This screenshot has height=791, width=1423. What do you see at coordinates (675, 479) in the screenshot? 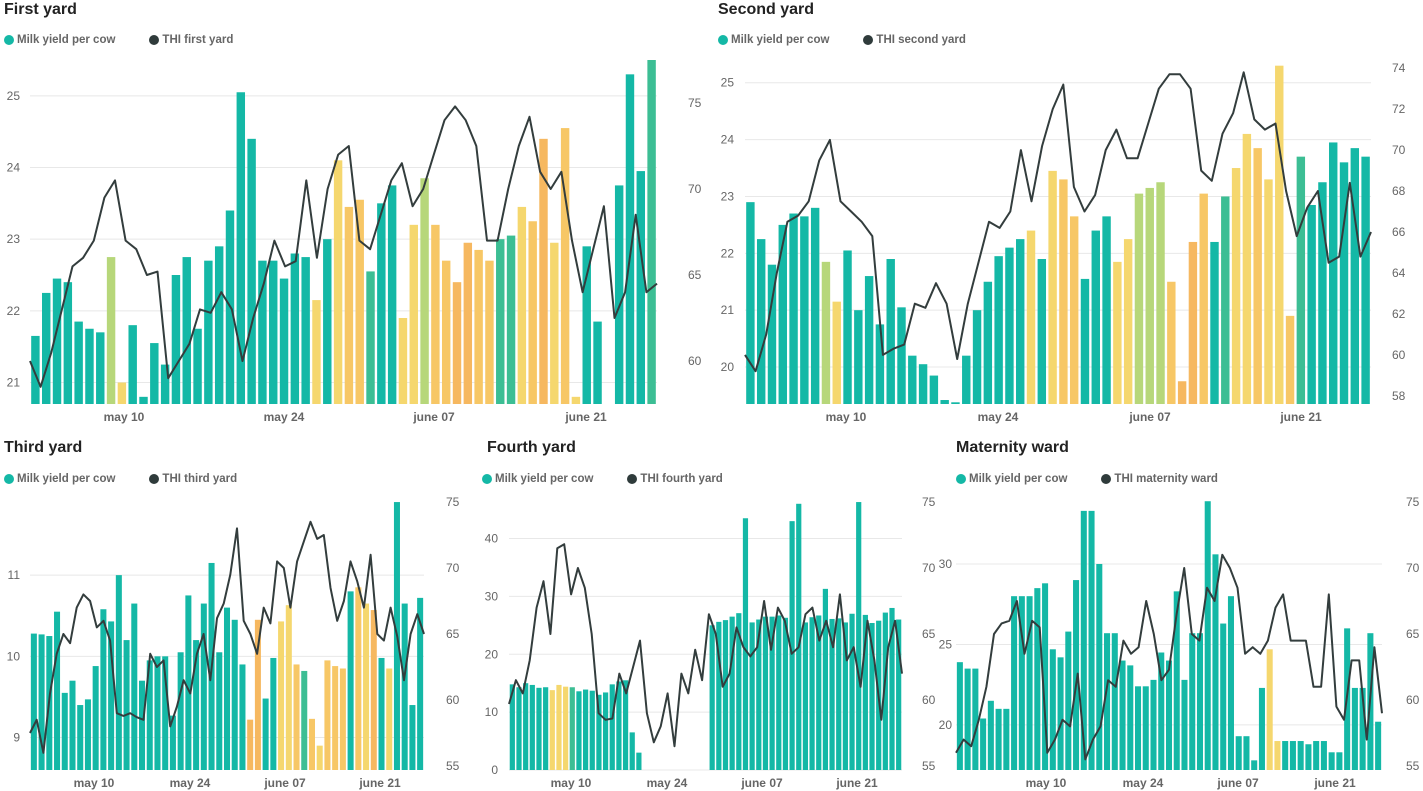
I see `legend-item-thi: THI fourth yard` at bounding box center [675, 479].